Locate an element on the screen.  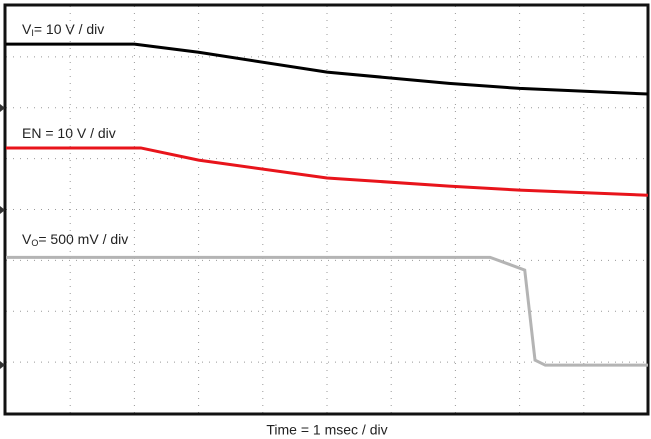
x-axis-label: Time = 1 msec / div is located at coordinates (326, 430).